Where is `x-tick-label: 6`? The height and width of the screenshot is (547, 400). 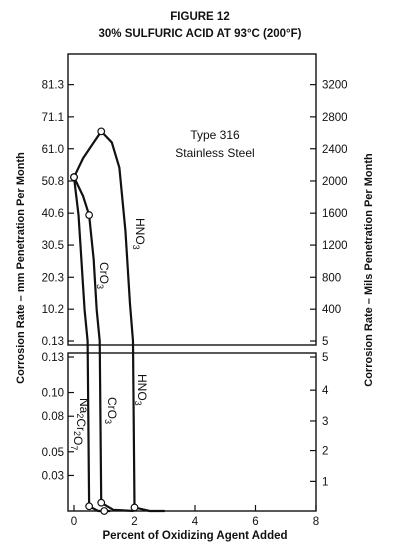
x-tick-label: 6 is located at coordinates (255, 522).